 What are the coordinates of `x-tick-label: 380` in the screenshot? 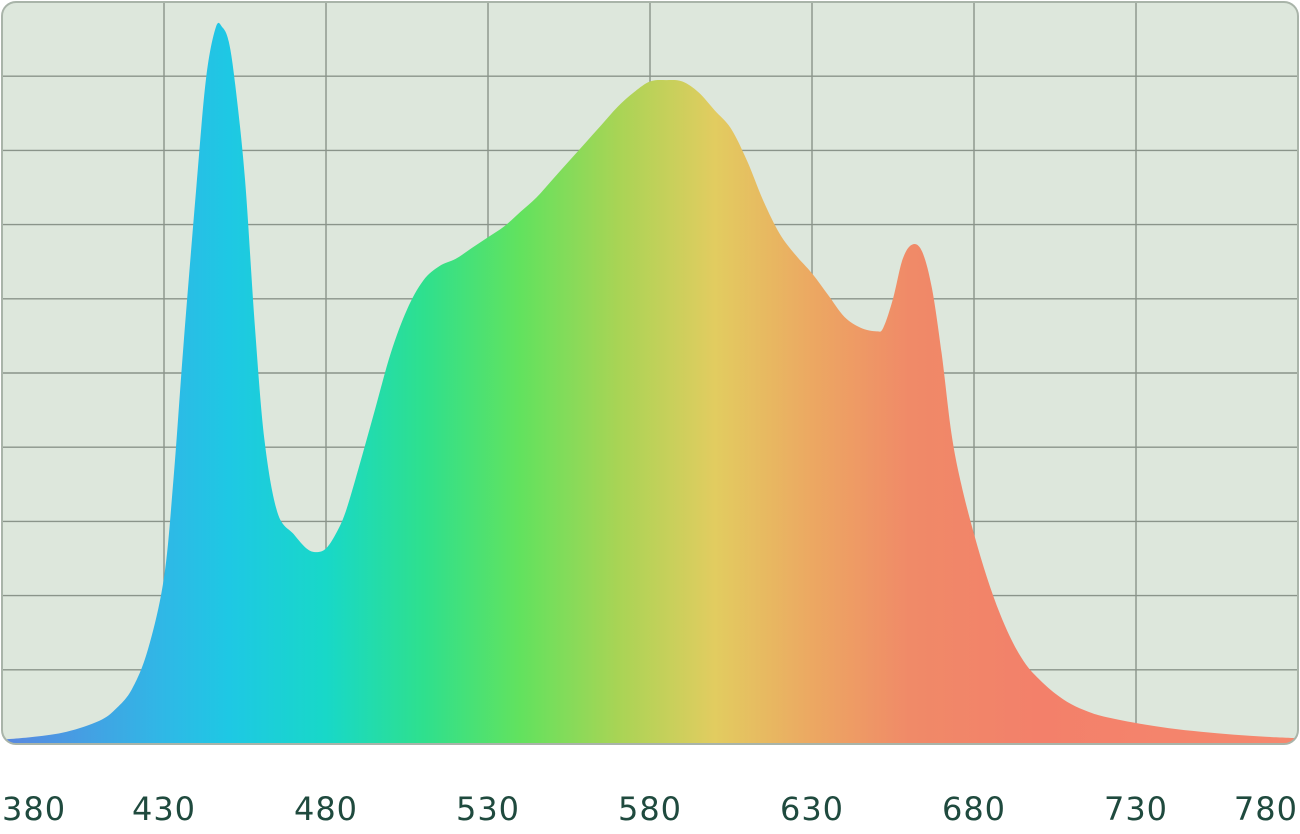 It's located at (34, 809).